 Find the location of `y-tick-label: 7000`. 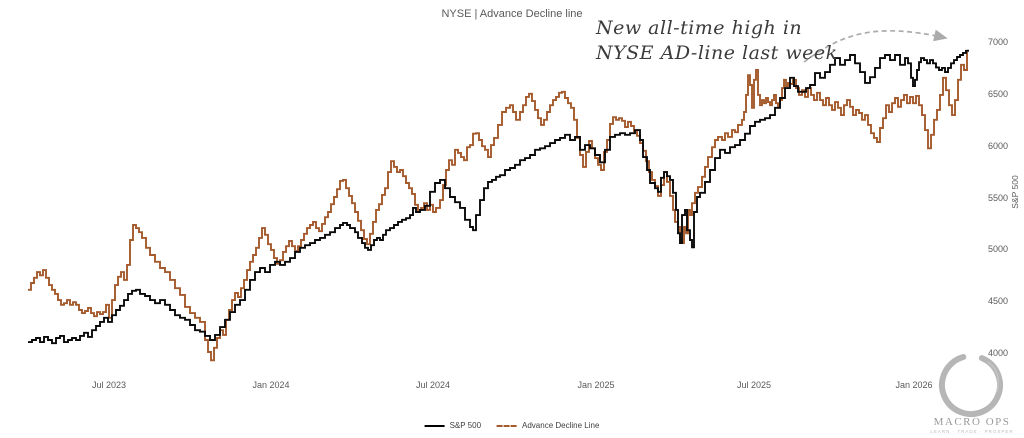

y-tick-label: 7000 is located at coordinates (997, 42).